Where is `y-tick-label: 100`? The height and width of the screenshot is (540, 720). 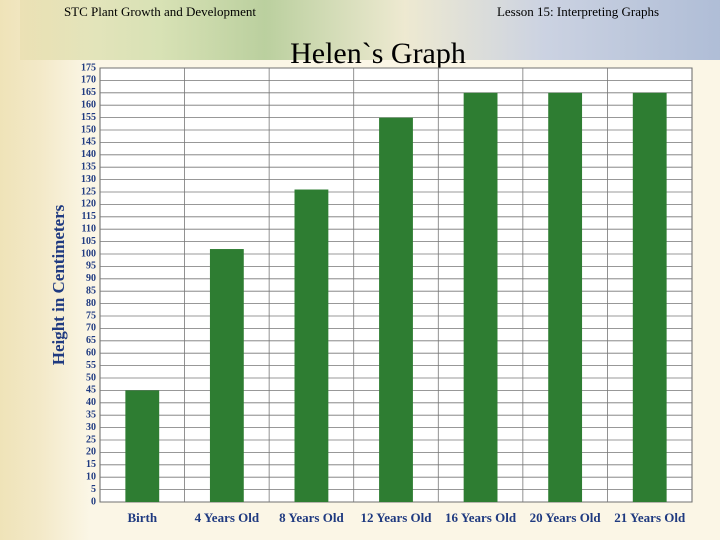
y-tick-label: 100 is located at coordinates (88, 253).